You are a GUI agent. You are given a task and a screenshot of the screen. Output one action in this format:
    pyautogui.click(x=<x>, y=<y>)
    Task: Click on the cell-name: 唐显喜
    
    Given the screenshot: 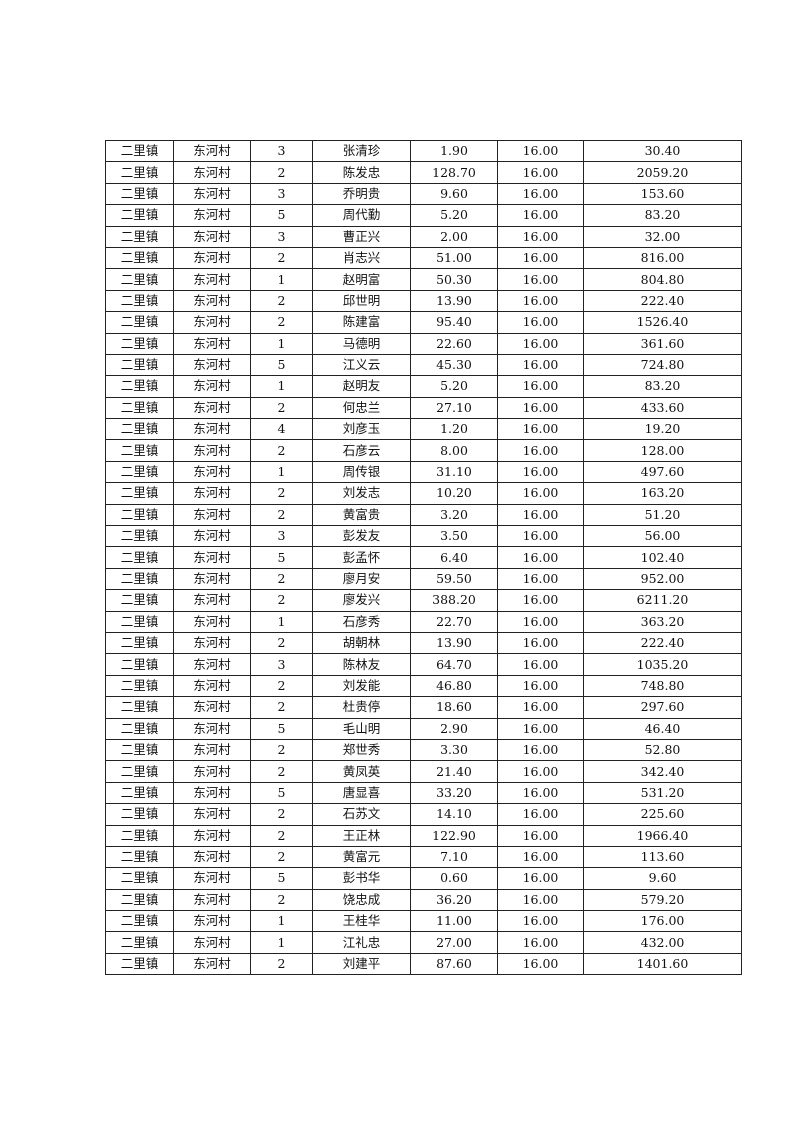 What is the action you would take?
    pyautogui.click(x=361, y=793)
    